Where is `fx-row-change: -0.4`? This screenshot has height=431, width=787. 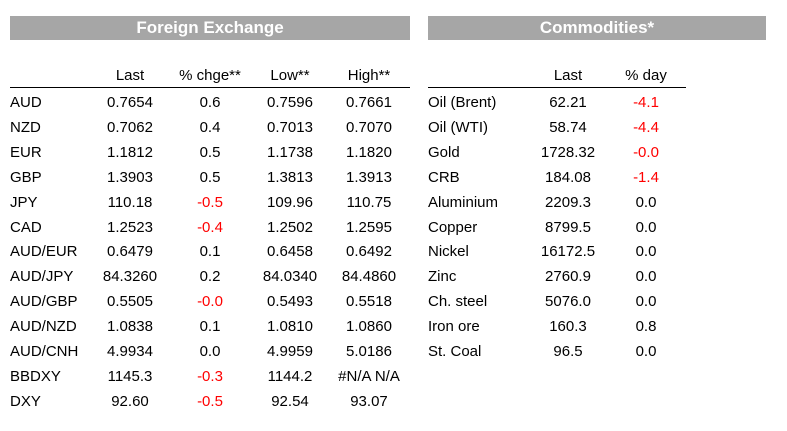
fx-row-change: -0.4 is located at coordinates (210, 227).